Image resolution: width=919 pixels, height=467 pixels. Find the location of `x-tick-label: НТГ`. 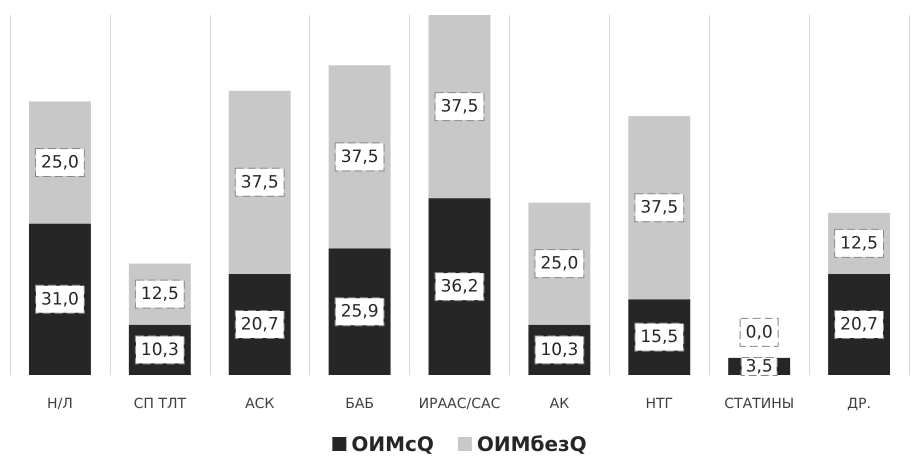

x-tick-label: НТГ is located at coordinates (659, 404).